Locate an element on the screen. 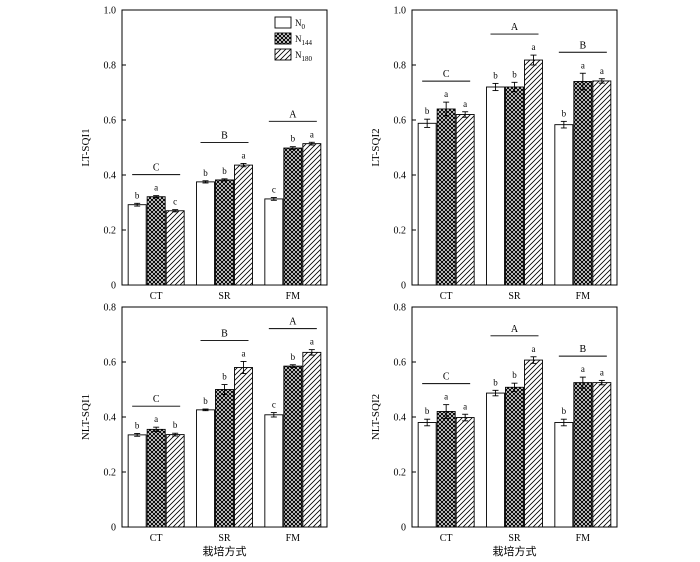  y-axis-label: LT-SQI2 is located at coordinates (376, 147).